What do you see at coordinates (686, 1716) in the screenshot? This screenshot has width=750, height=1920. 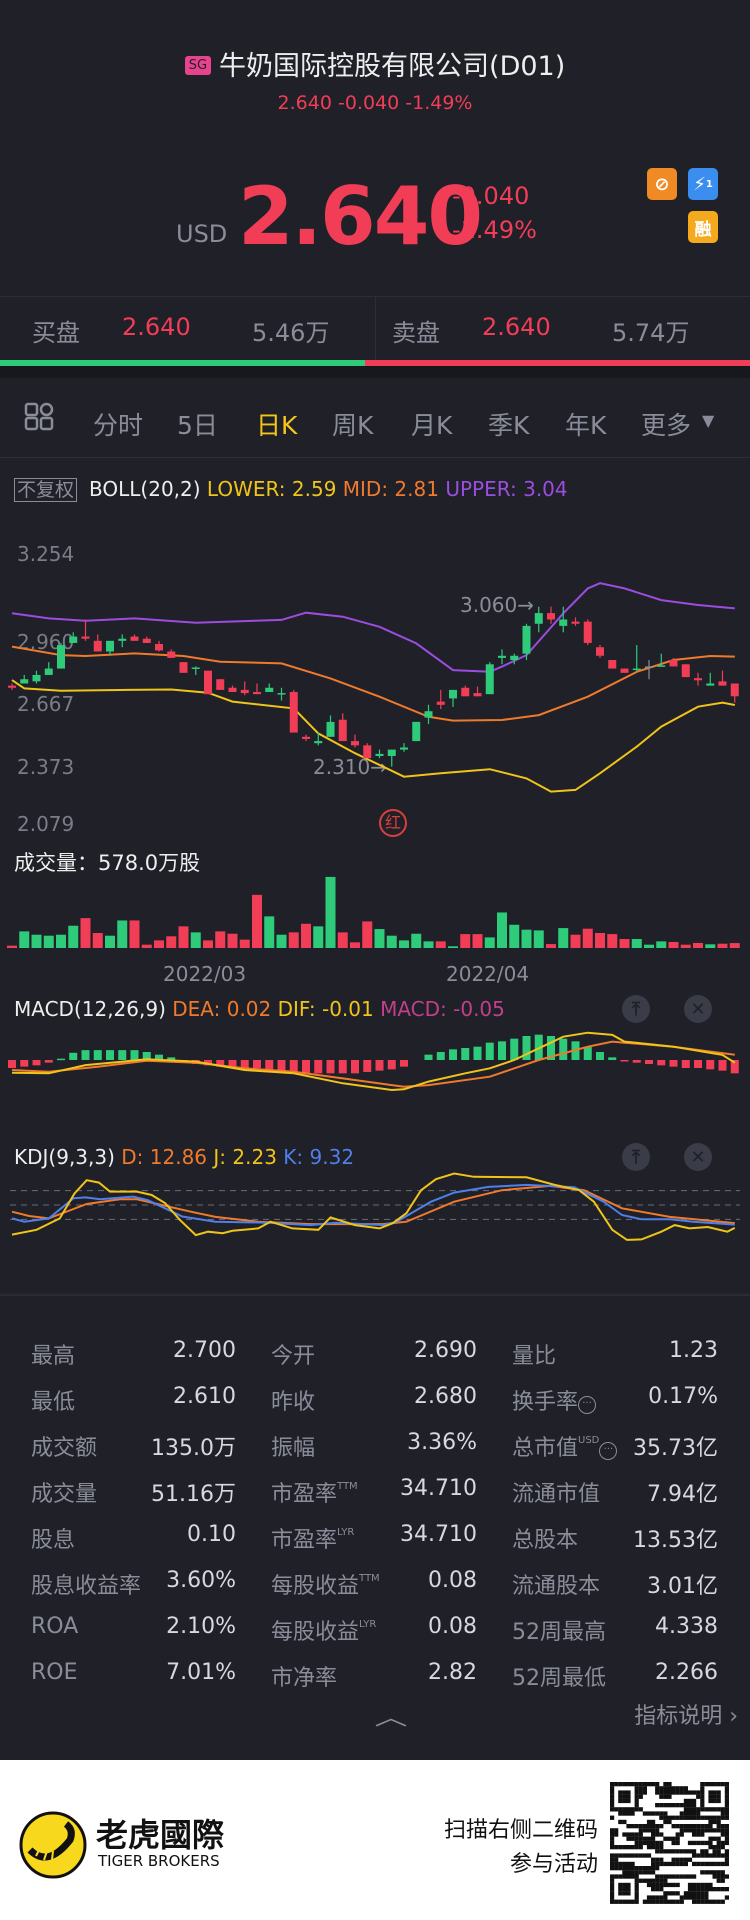 I see `indicator-explain-link: 指标说明 ›` at bounding box center [686, 1716].